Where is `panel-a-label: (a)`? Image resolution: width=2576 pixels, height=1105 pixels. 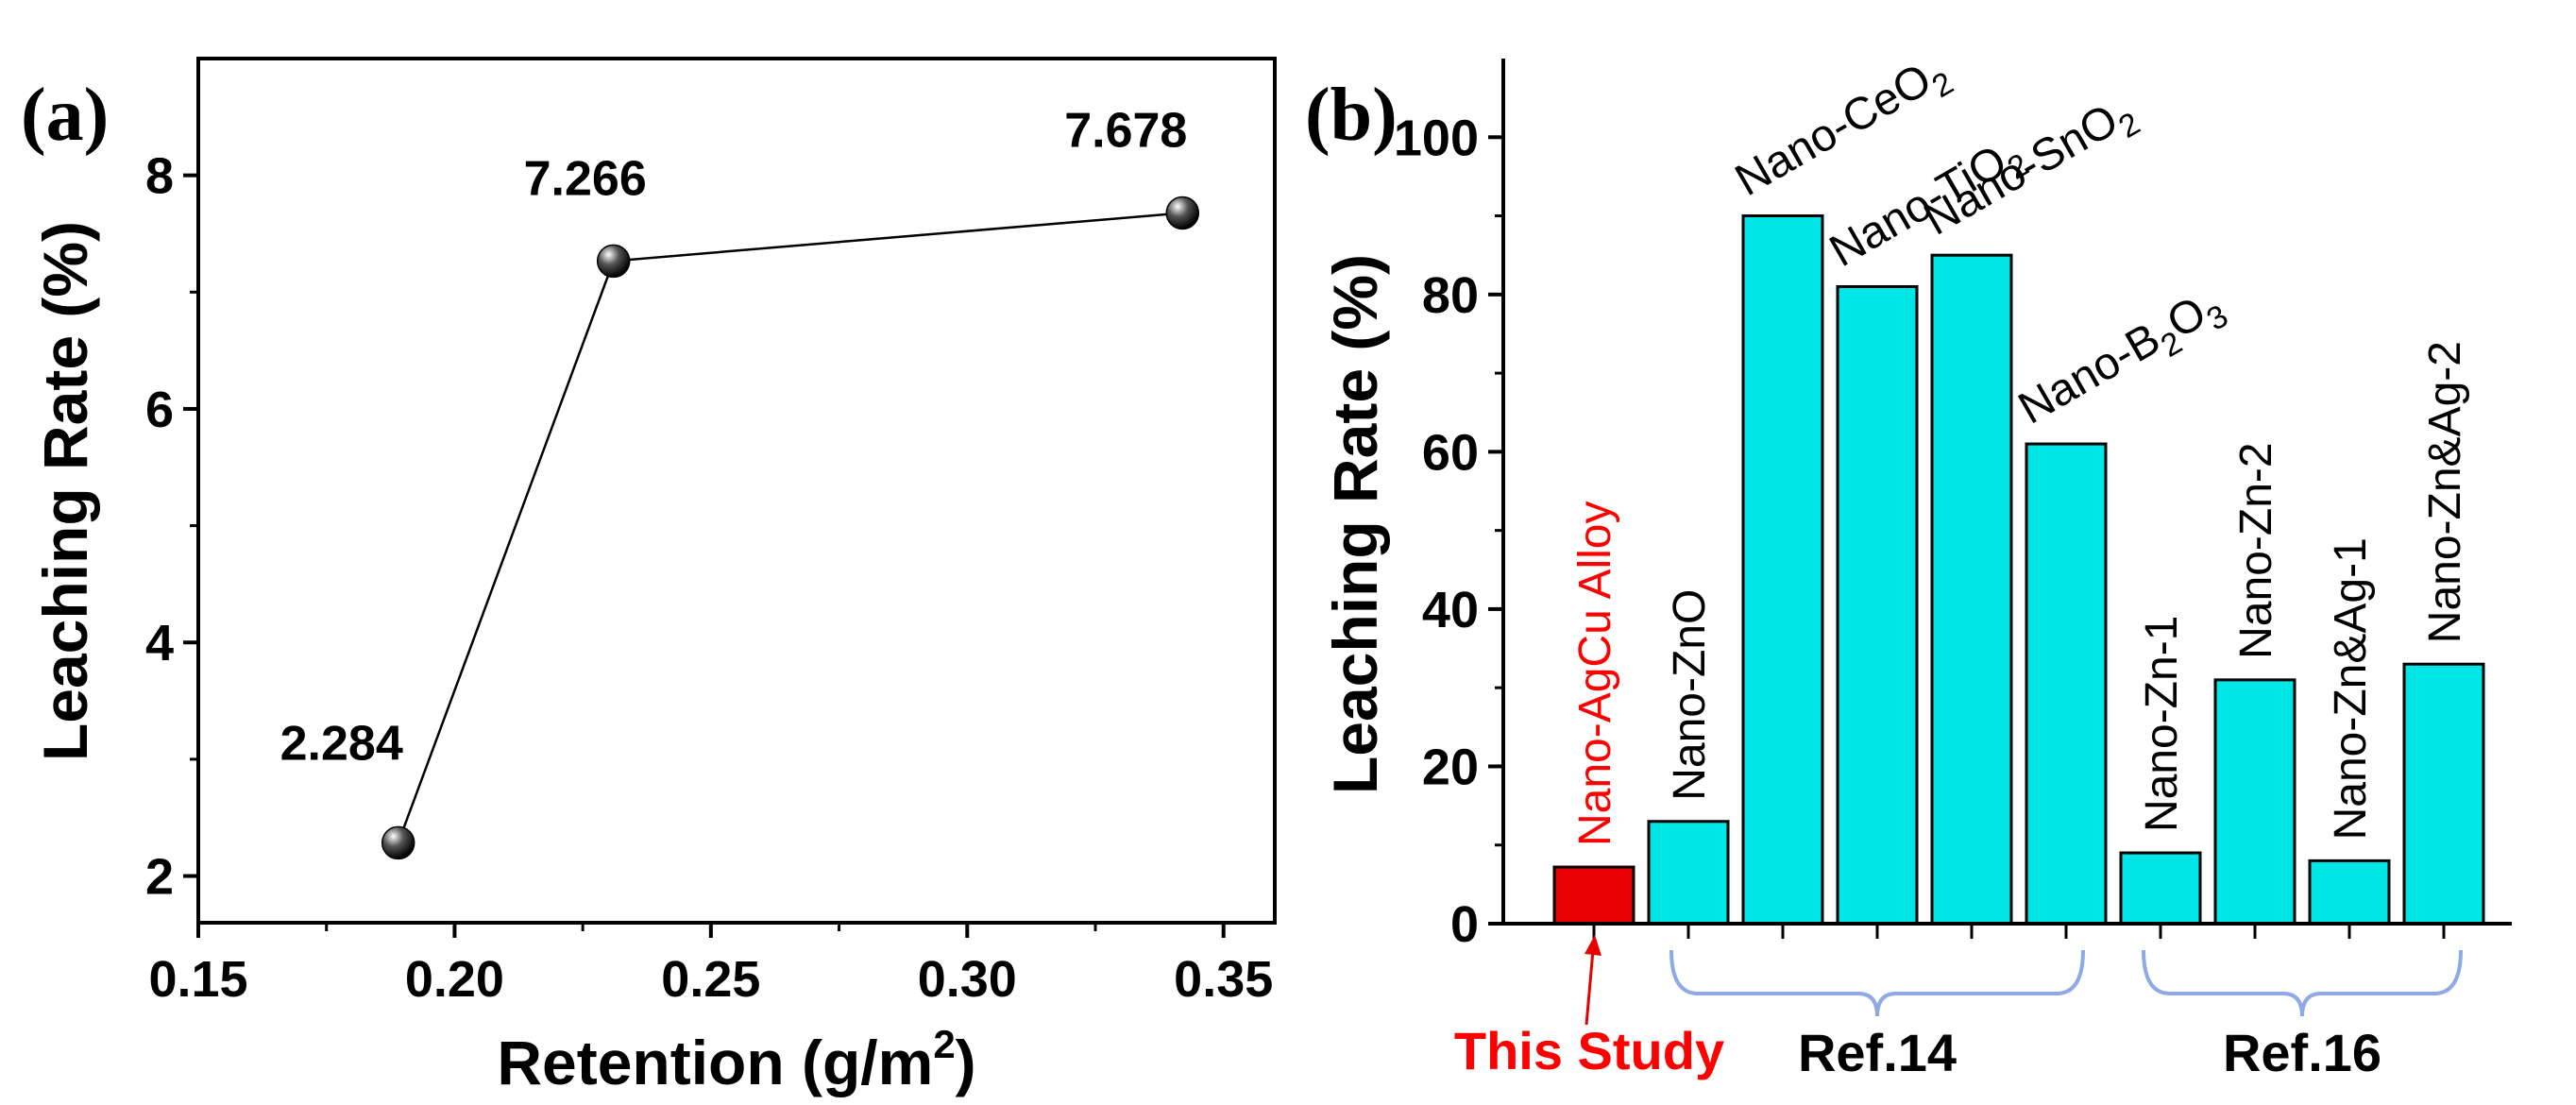
panel-a-label: (a) is located at coordinates (65, 115).